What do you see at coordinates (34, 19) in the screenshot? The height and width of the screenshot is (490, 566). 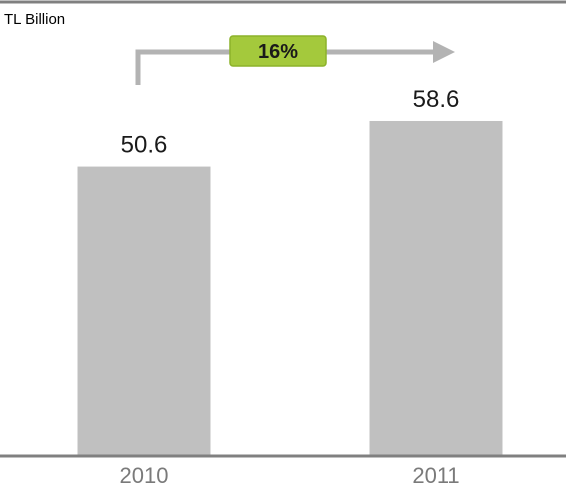 I see `unit-label: TL Billion` at bounding box center [34, 19].